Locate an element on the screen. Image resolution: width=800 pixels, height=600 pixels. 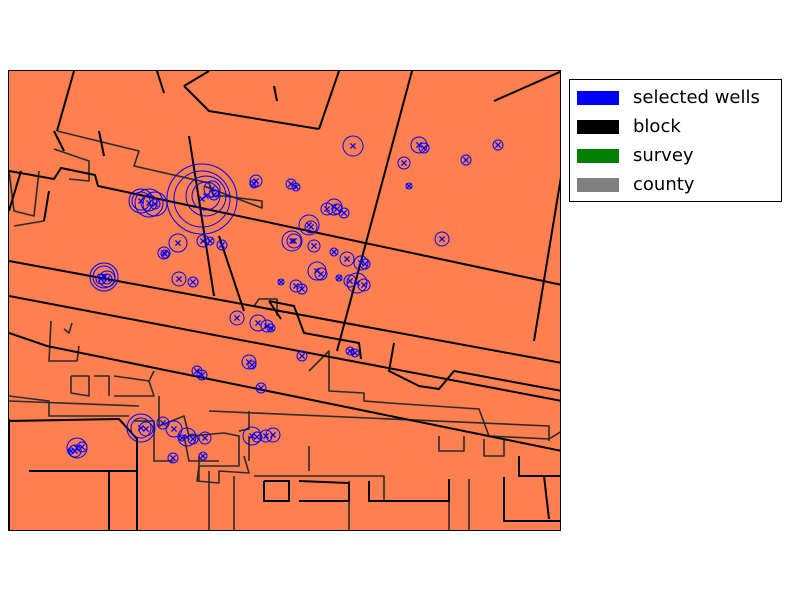
legend-swatch-selected-wells is located at coordinates (598, 98).